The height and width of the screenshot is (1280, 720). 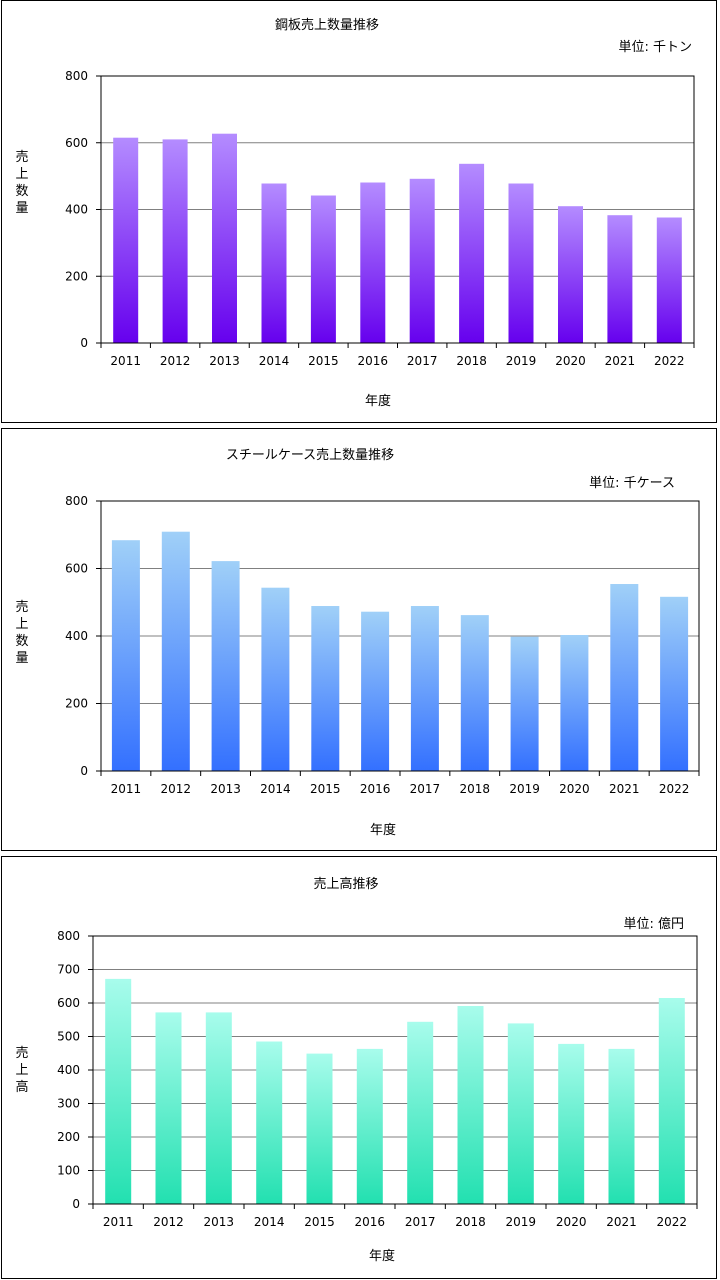 I want to click on y-tick-label: 0, so click(x=84, y=771).